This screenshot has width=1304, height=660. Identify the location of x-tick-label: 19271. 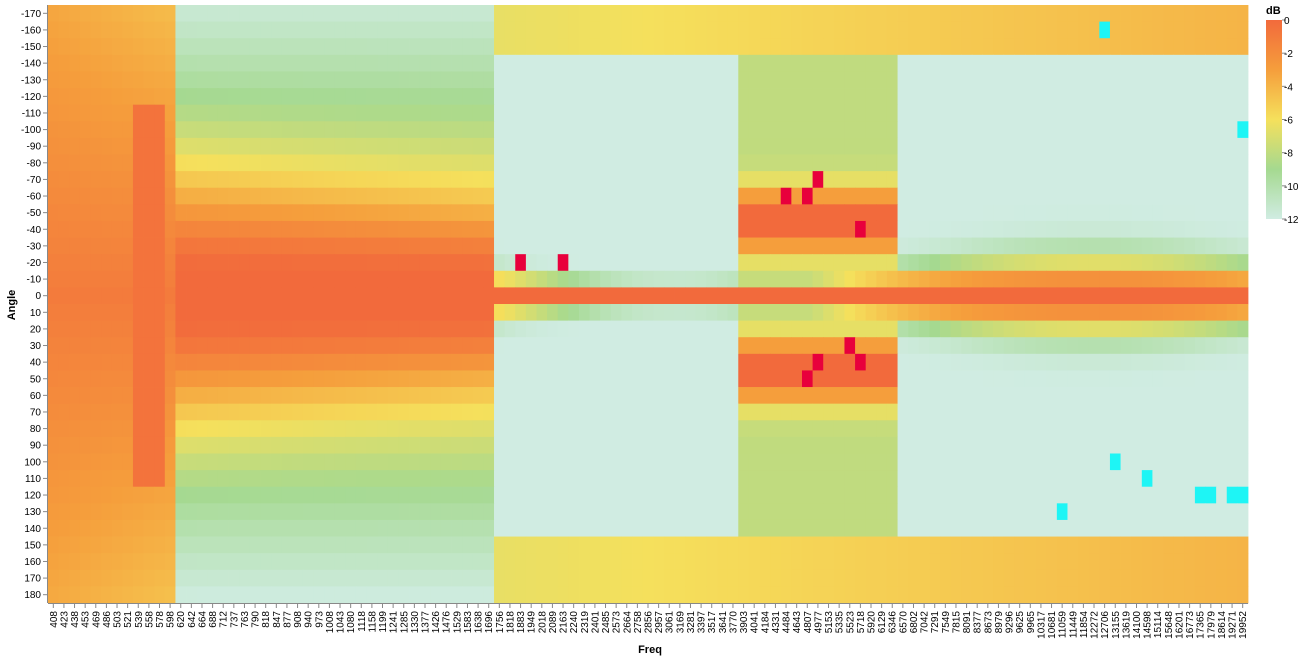
(1233, 625).